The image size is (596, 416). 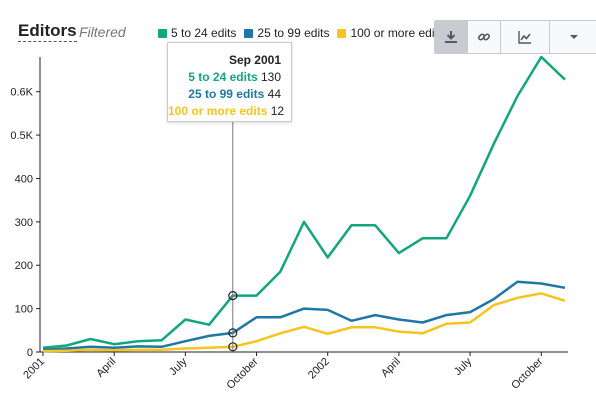 I want to click on tooltip-series-name: 5 to 24 edits, so click(x=223, y=77).